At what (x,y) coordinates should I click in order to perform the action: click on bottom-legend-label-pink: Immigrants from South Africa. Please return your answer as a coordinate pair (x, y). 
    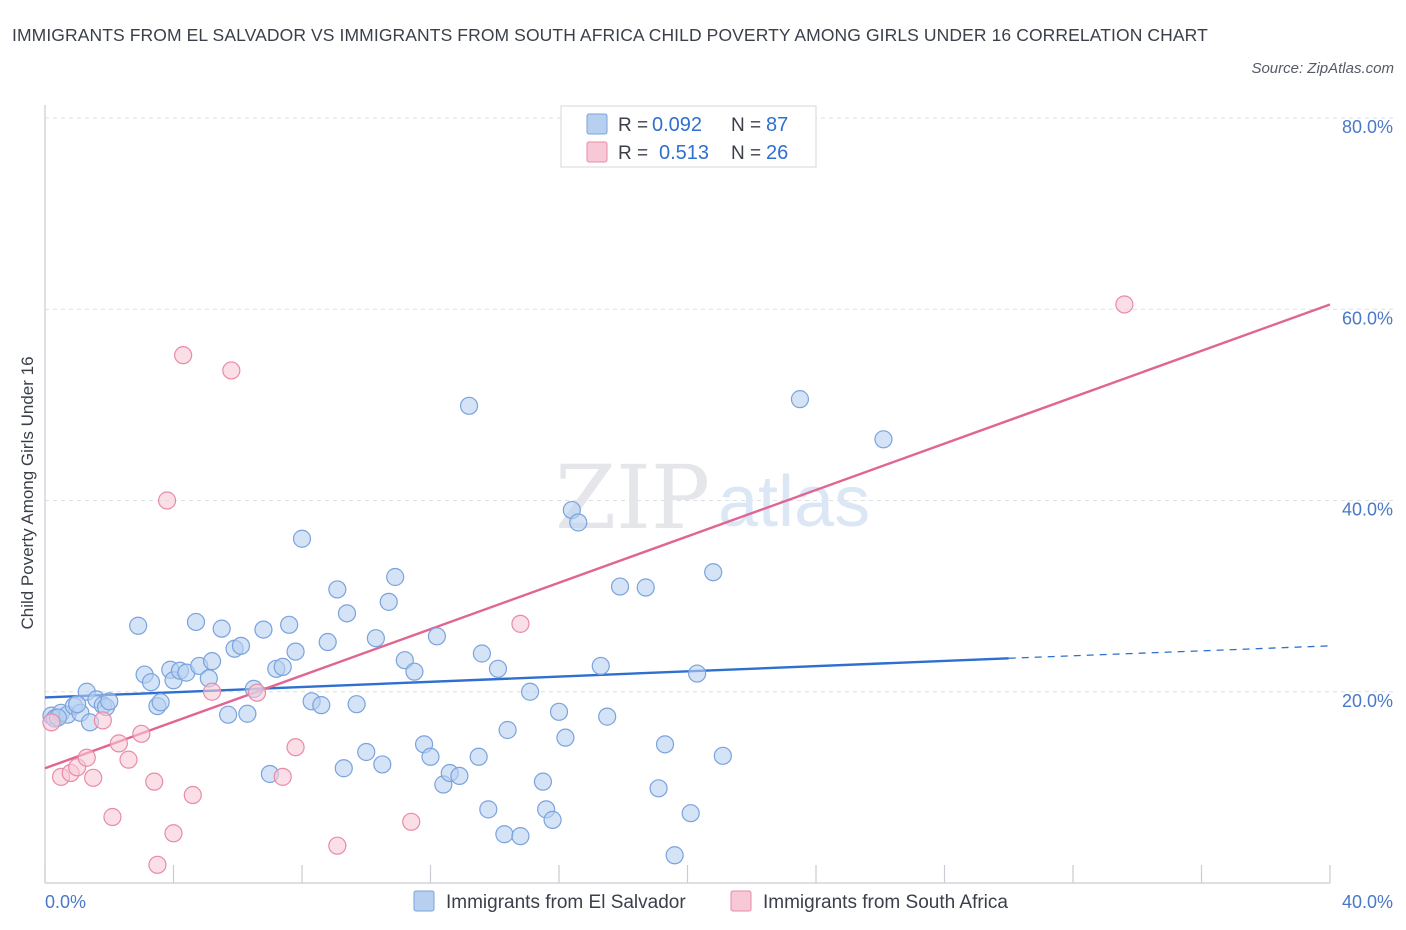
    Looking at the image, I should click on (885, 902).